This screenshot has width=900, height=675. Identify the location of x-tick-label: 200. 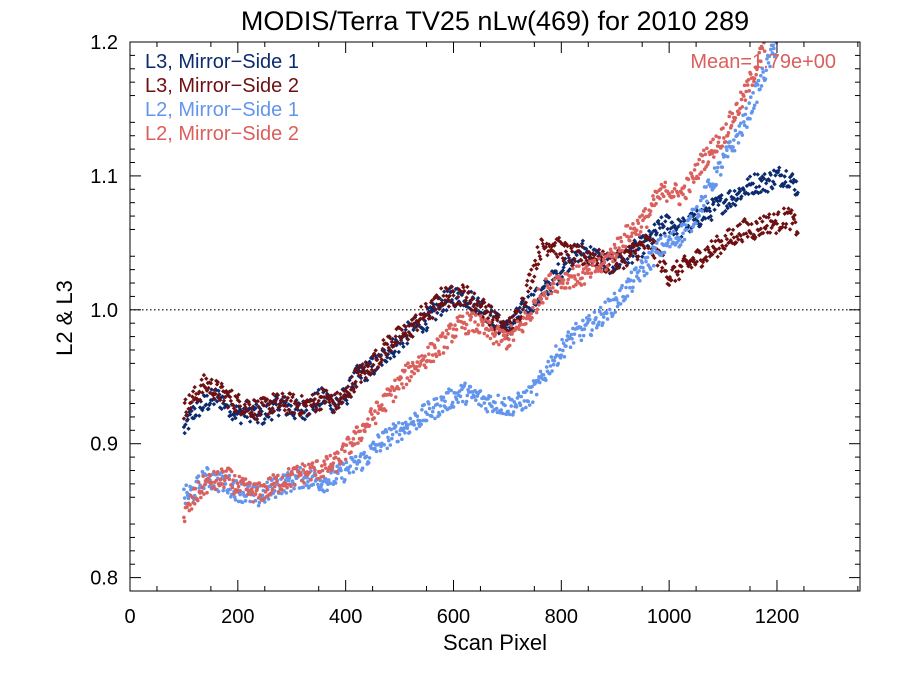
(237, 617).